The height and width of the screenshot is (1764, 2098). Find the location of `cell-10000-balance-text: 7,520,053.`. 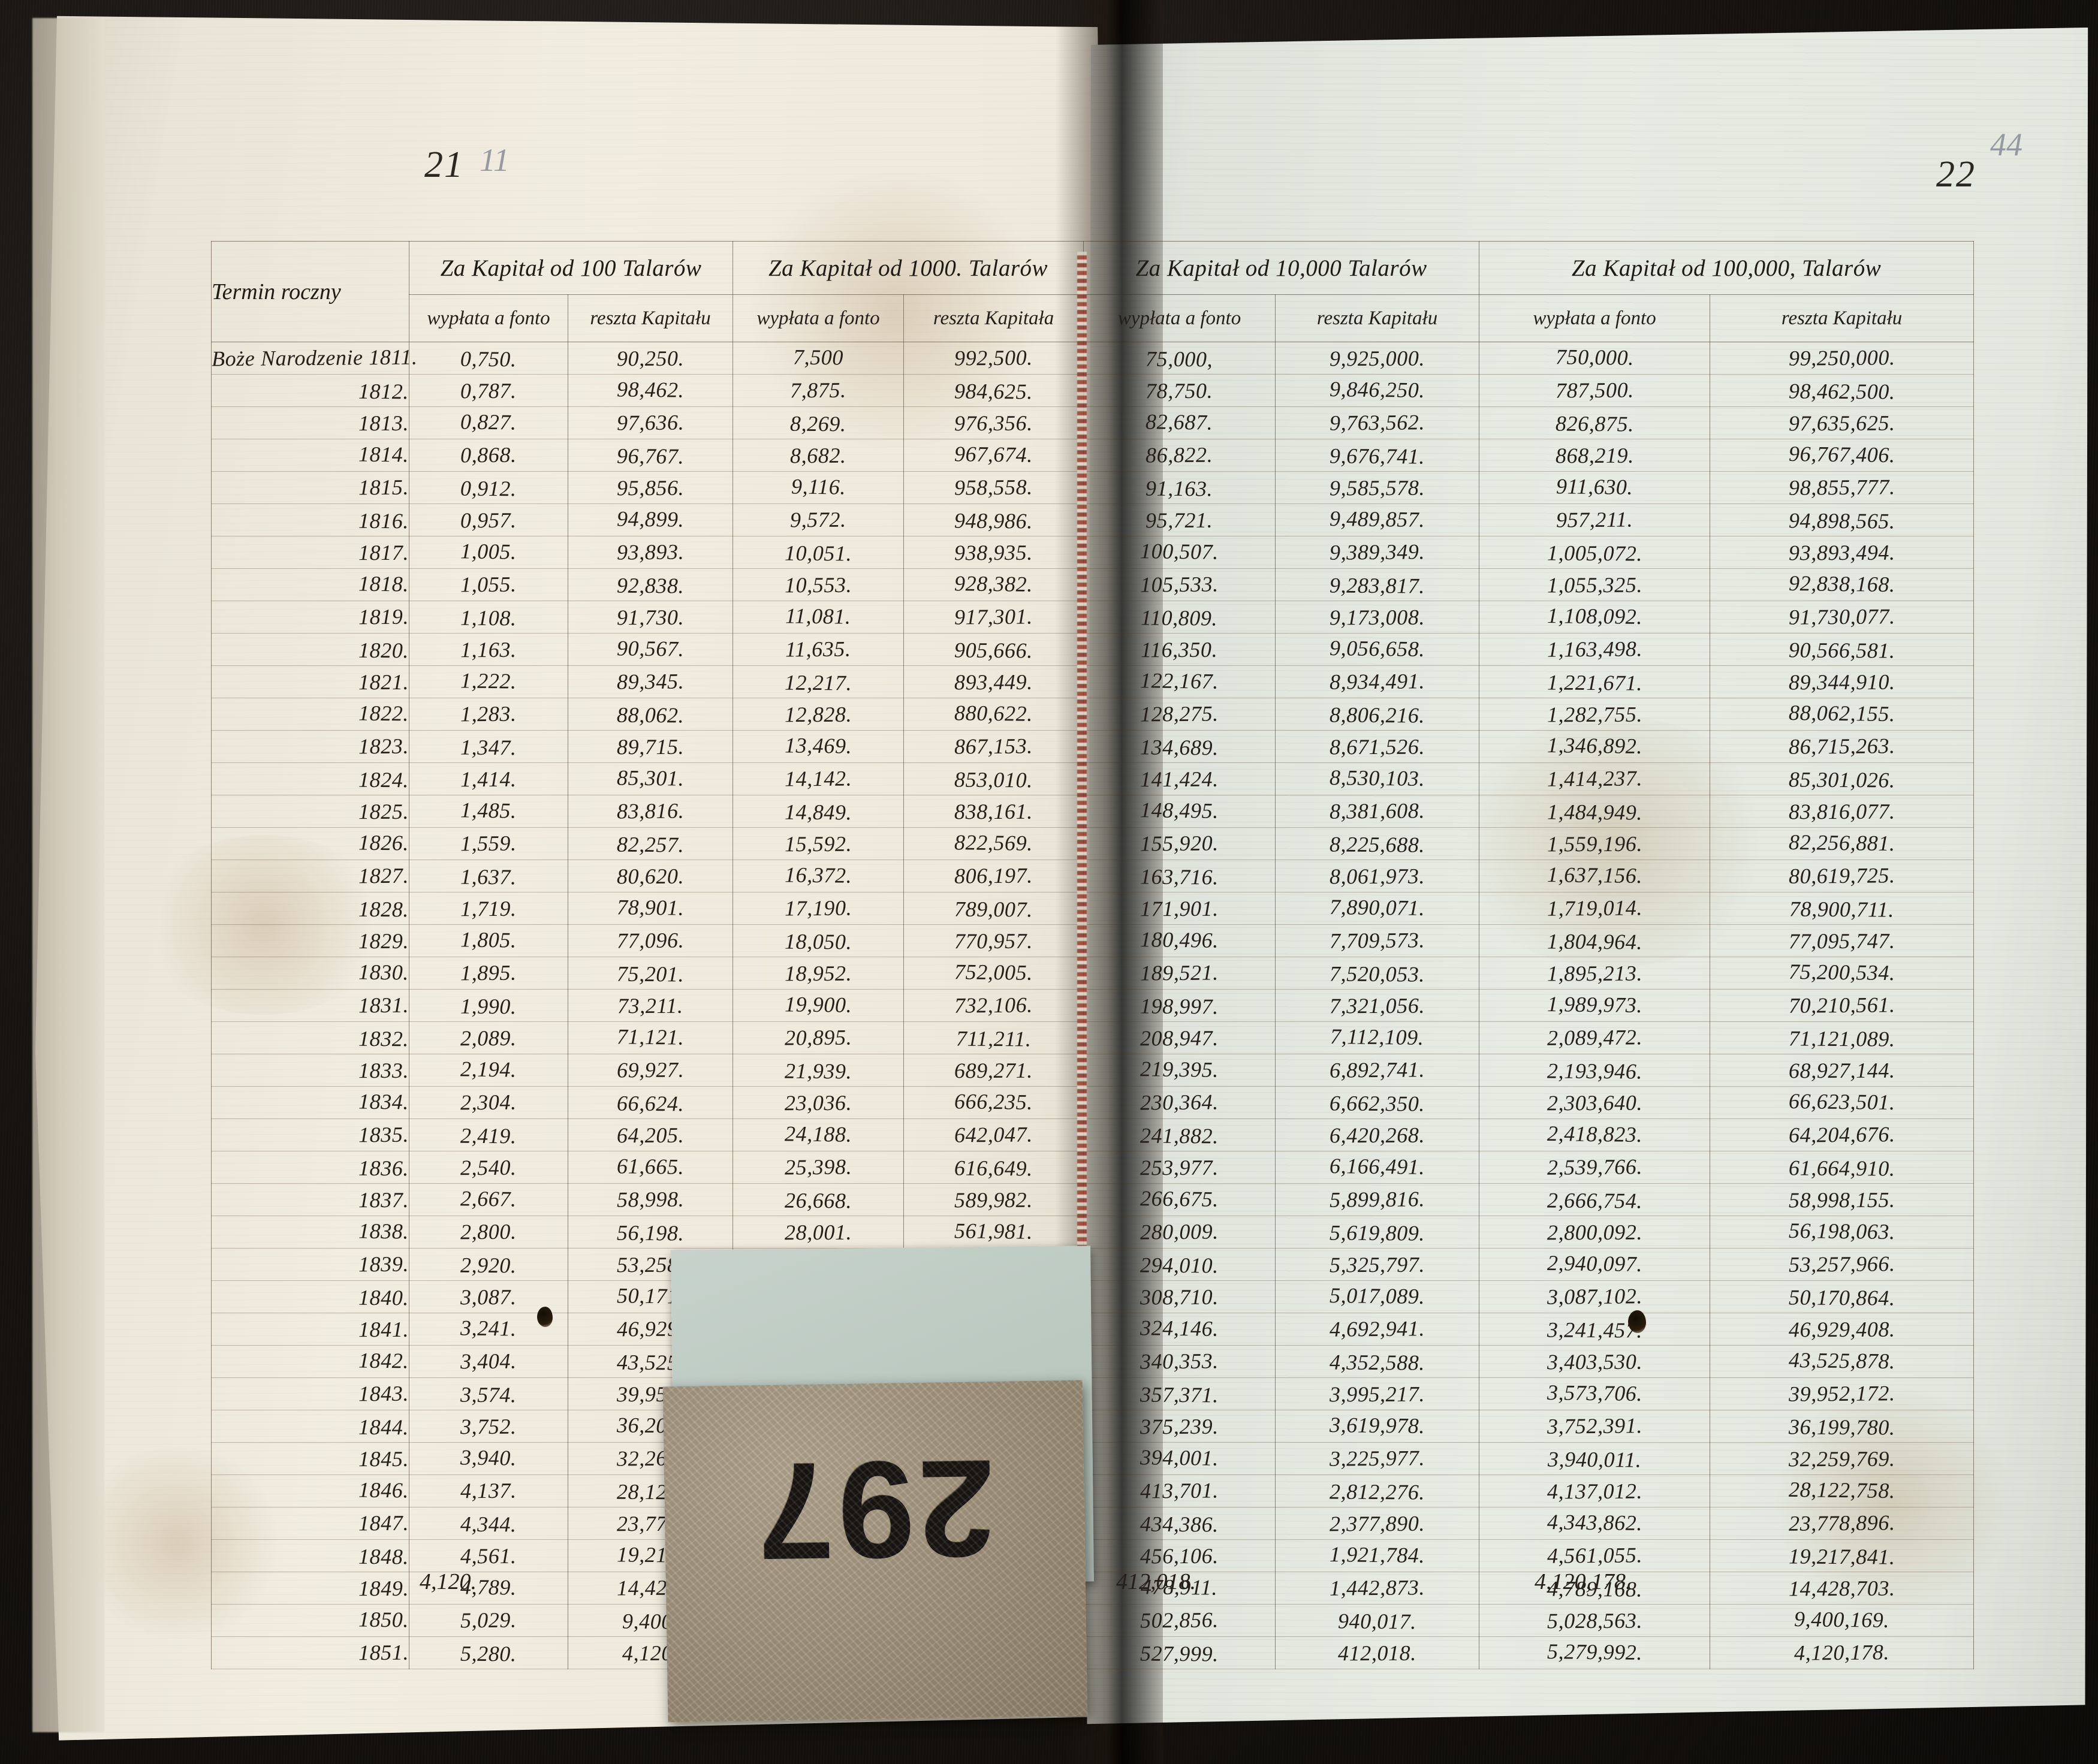

cell-10000-balance-text: 7,520,053. is located at coordinates (1377, 974).